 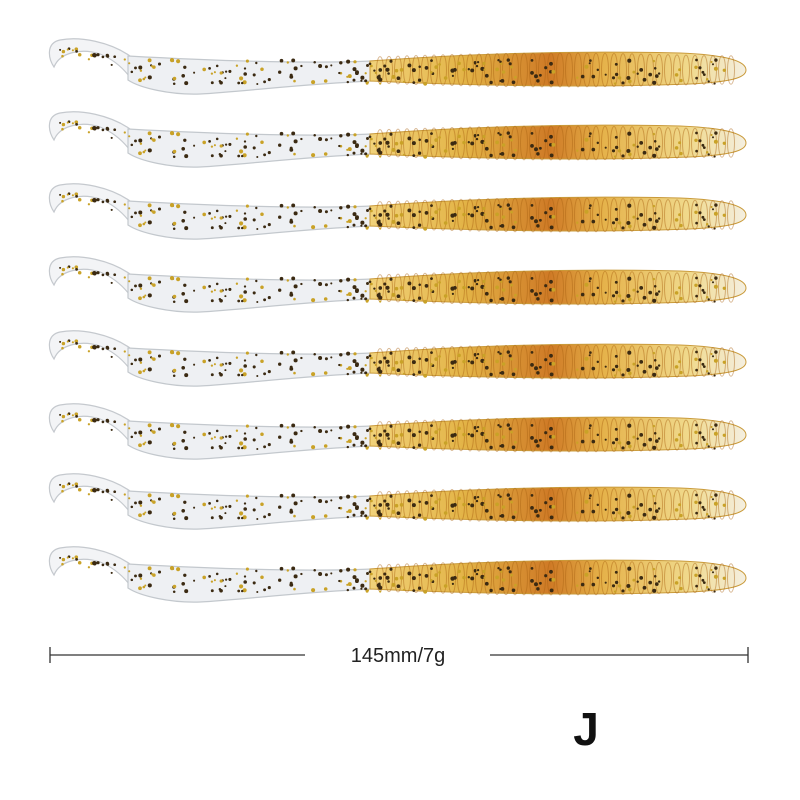 What do you see at coordinates (586, 729) in the screenshot?
I see `variant-label: J` at bounding box center [586, 729].